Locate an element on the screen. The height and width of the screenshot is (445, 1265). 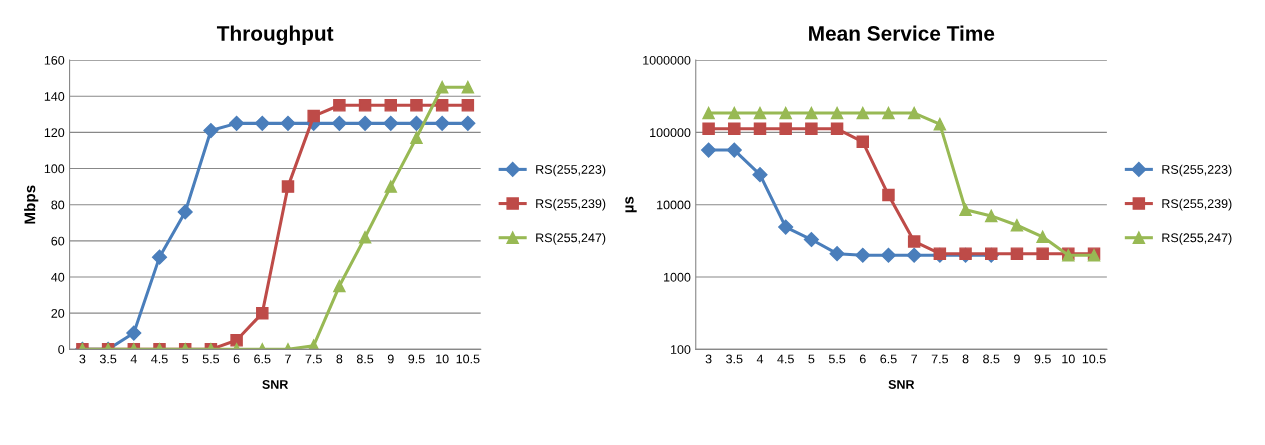
y-axis-title: µs is located at coordinates (631, 204).